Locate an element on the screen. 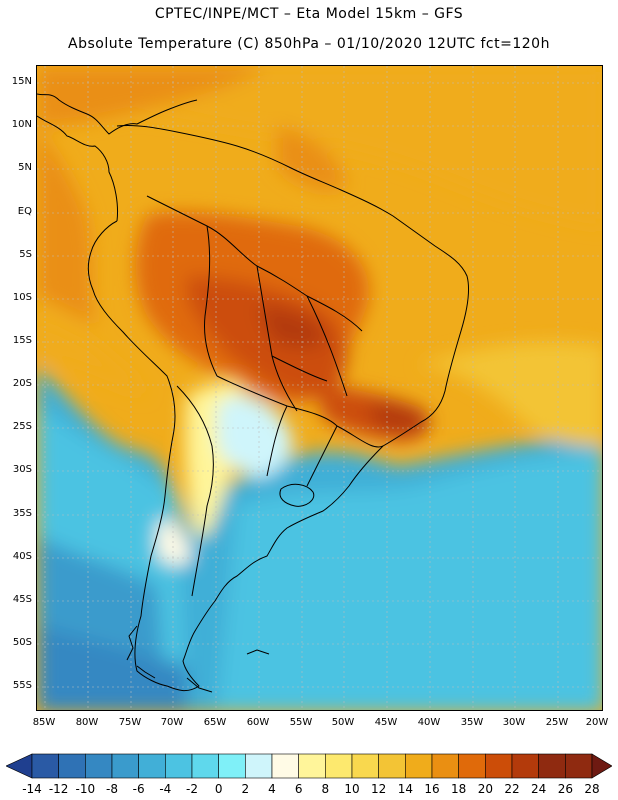 The image size is (618, 800). caribbean-coast is located at coordinates (117, 114).